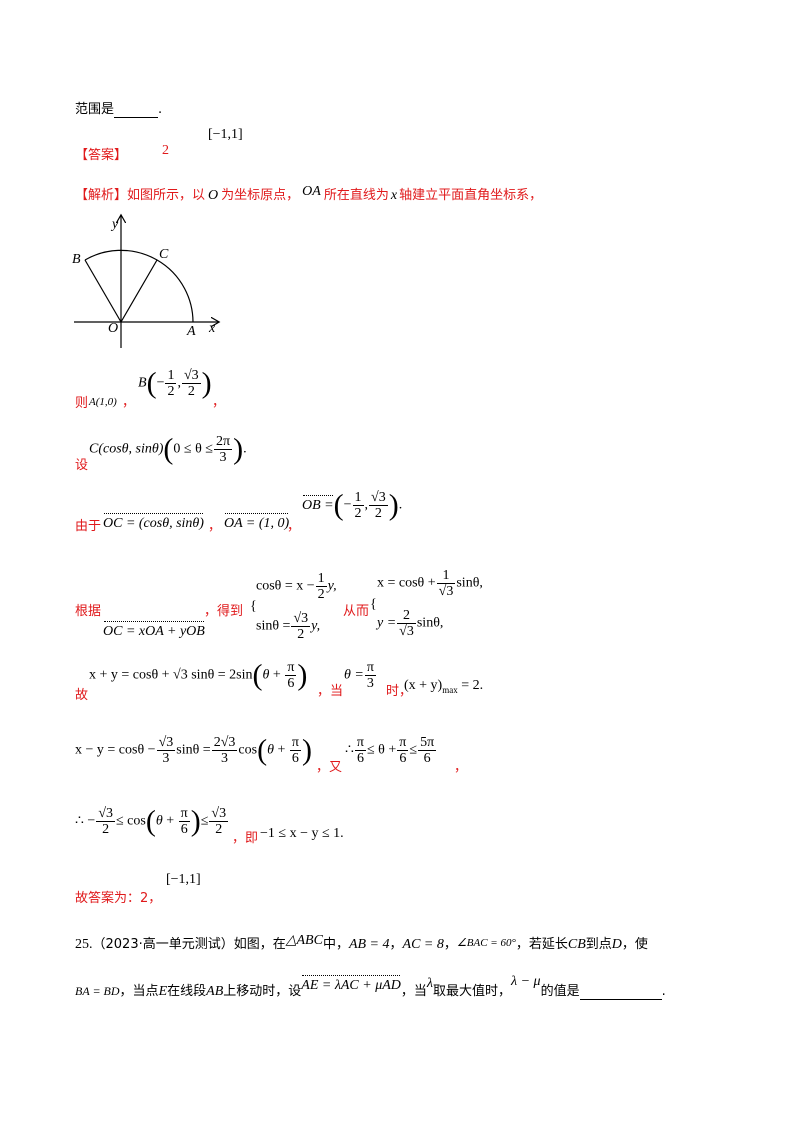 Image resolution: width=800 pixels, height=1132 pixels. What do you see at coordinates (154, 630) in the screenshot?
I see `vec-equation: OC = xOA + yOB` at bounding box center [154, 630].